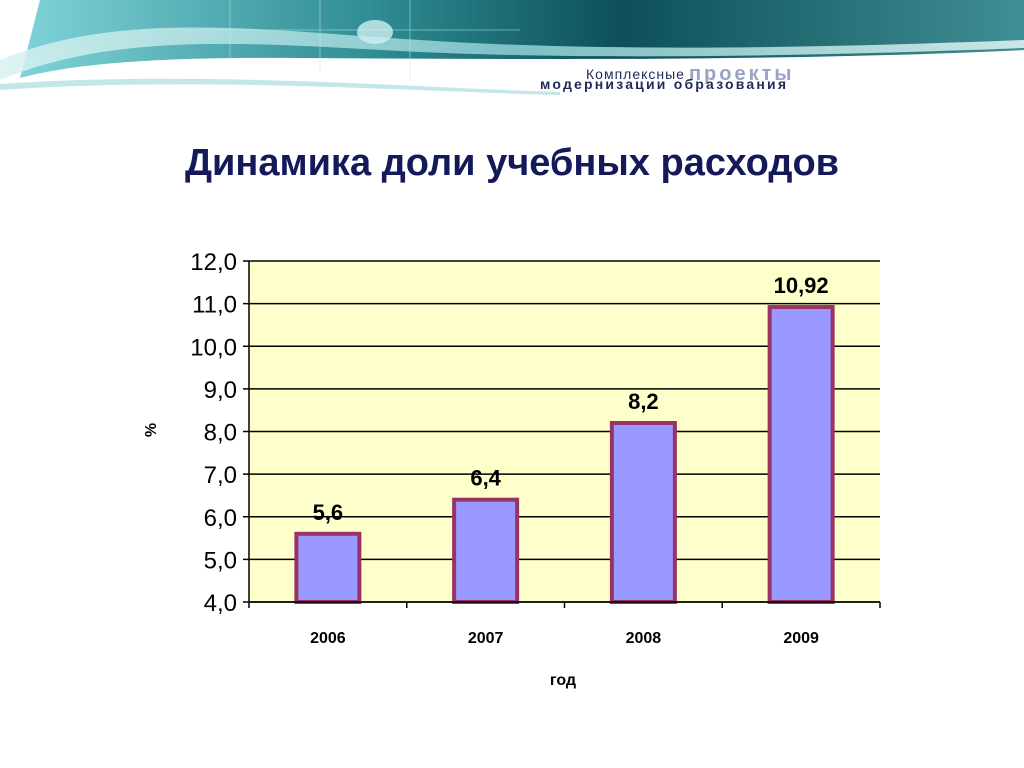 The width and height of the screenshot is (1024, 768). I want to click on header-banner, so click(512, 47).